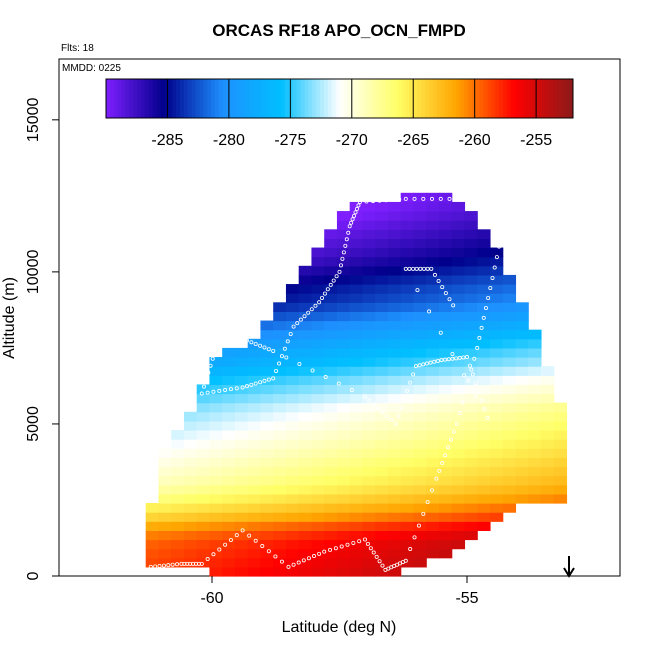 The image size is (650, 650). I want to click on colorbar-tick-label: -285, so click(167, 140).